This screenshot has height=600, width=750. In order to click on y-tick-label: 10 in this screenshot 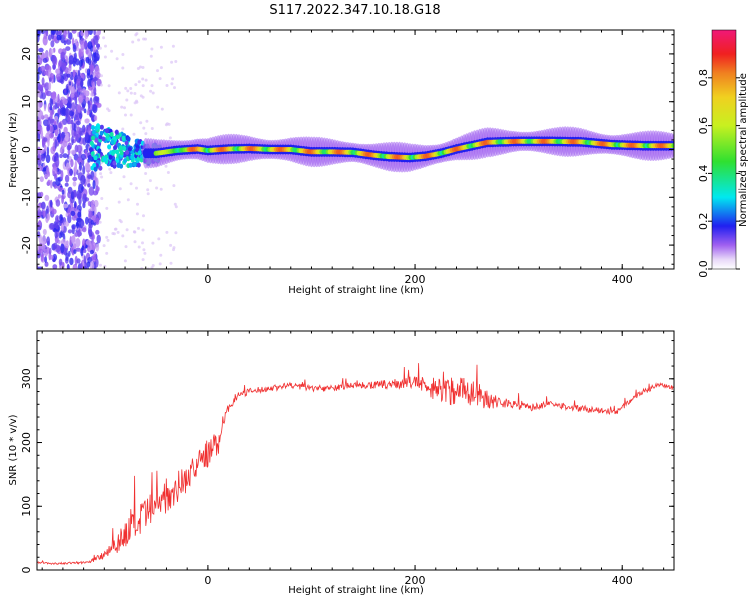, I will do `click(26, 102)`.